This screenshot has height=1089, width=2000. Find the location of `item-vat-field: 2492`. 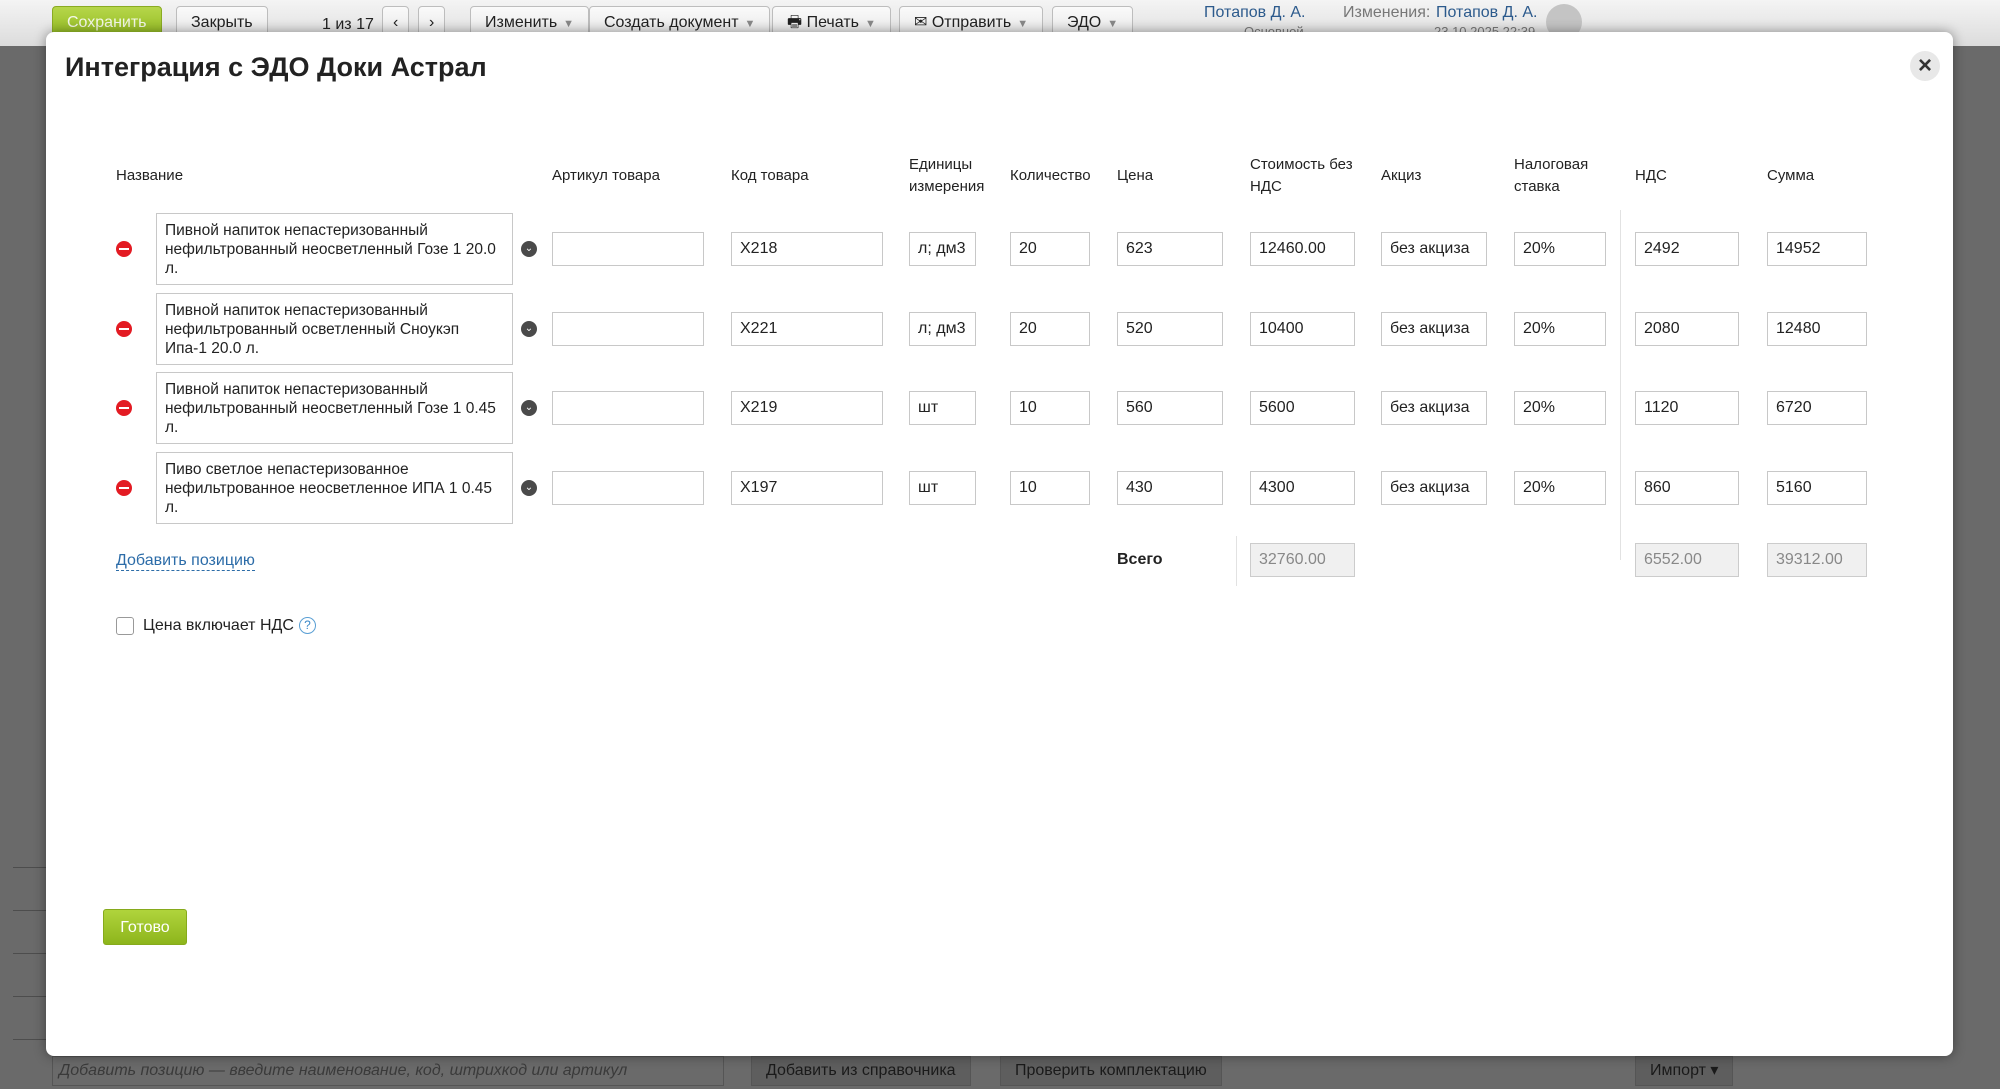

item-vat-field: 2492 is located at coordinates (1687, 249).